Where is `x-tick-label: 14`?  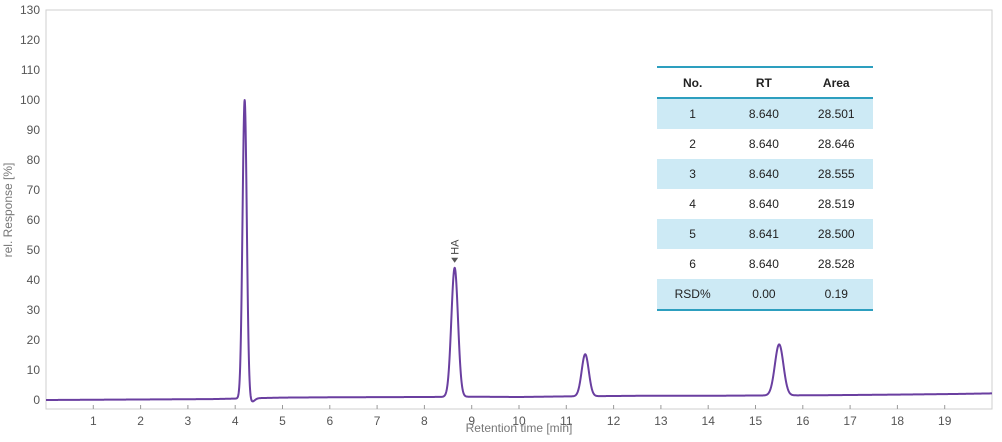 x-tick-label: 14 is located at coordinates (709, 421).